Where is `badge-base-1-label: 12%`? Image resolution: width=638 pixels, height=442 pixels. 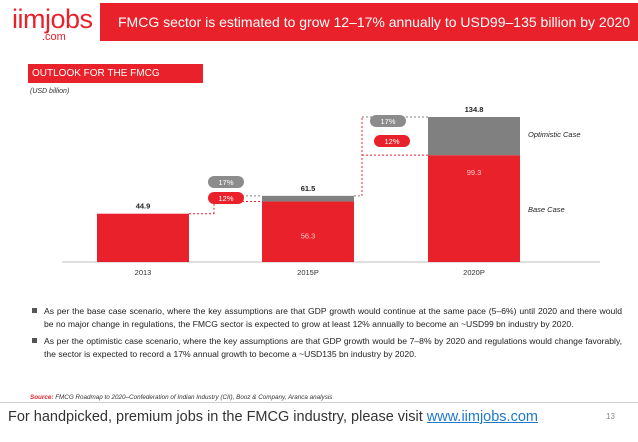 badge-base-1-label: 12% is located at coordinates (225, 198).